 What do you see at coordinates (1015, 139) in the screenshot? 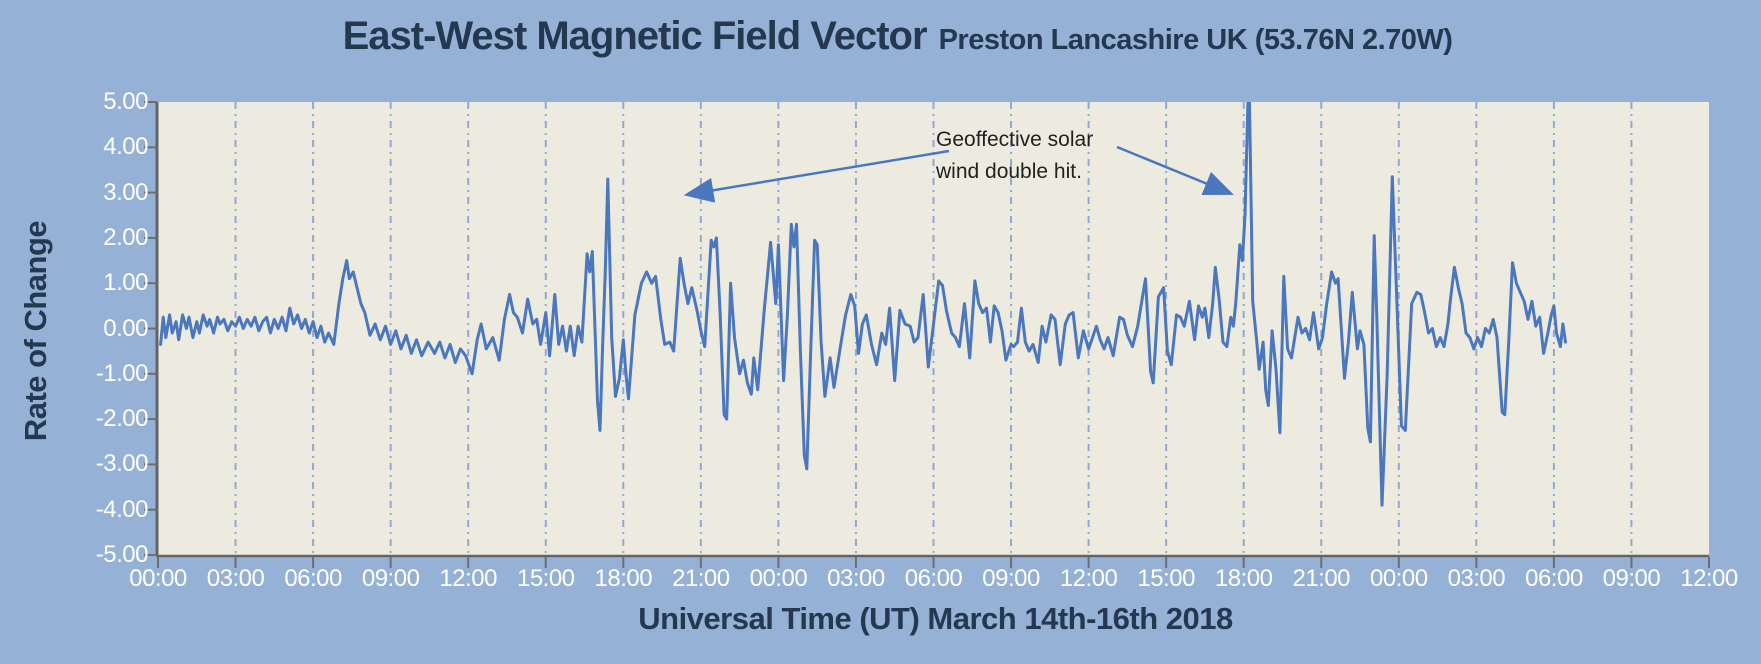
I see `annotation-line-1: Geoffective solar` at bounding box center [1015, 139].